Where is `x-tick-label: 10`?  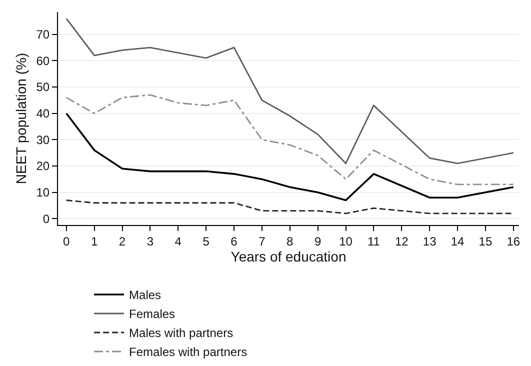
x-tick-label: 10 is located at coordinates (346, 241).